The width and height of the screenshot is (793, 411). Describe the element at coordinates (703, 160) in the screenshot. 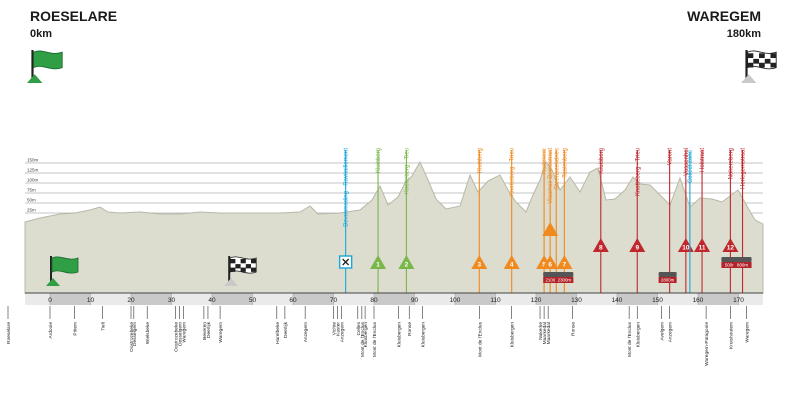

I see `event-label: Holstraat` at that location.